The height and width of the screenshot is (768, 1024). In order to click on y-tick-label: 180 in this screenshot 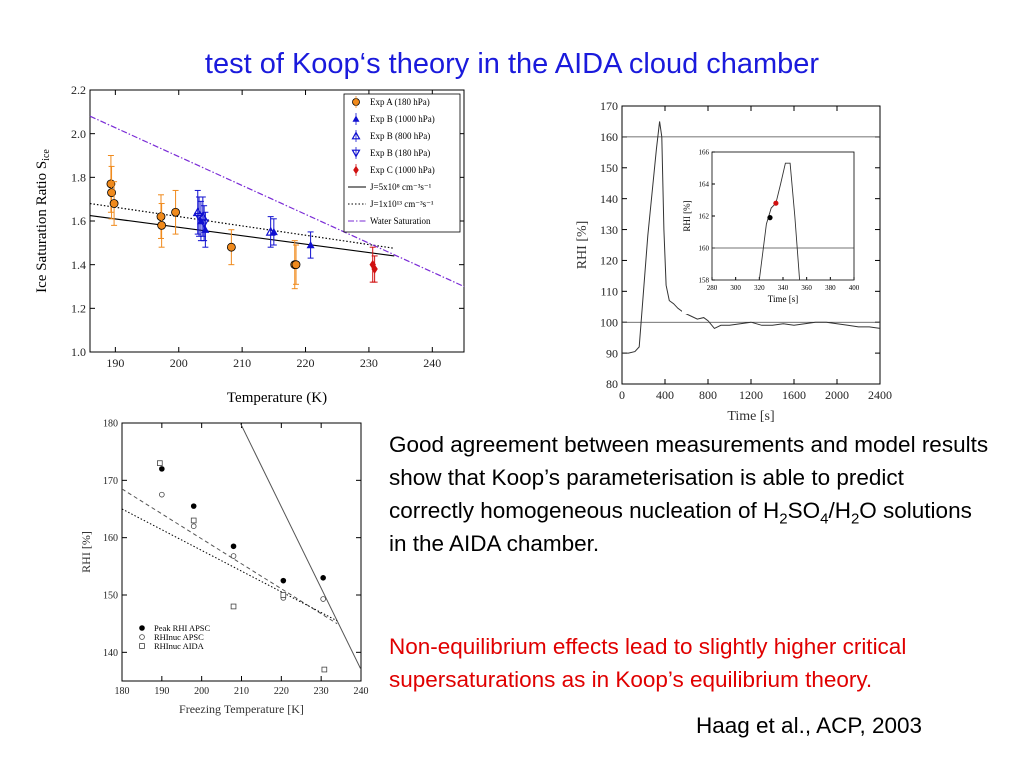, I will do `click(110, 424)`.